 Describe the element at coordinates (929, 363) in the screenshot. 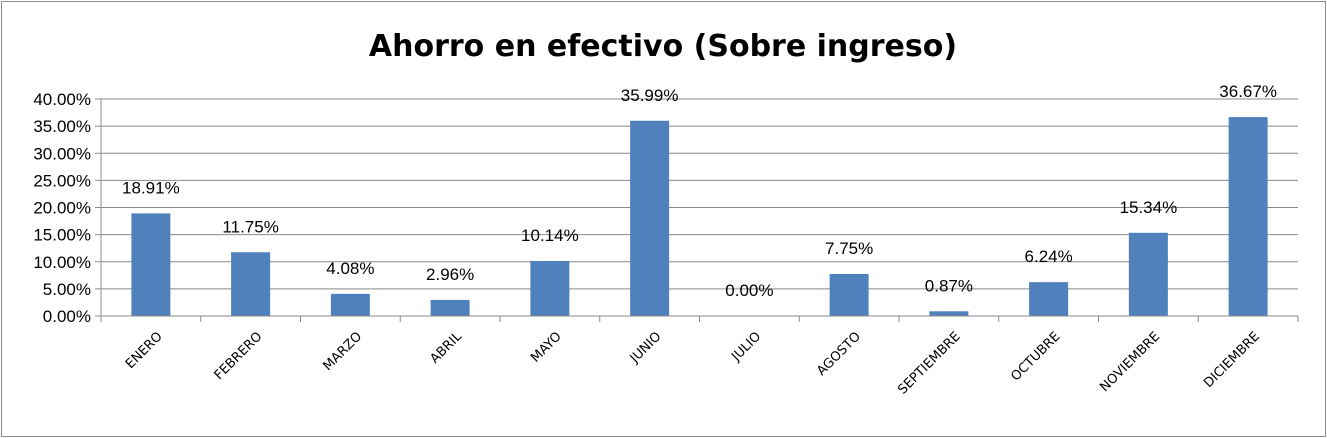

I see `x-tick-label: SEPTIEMBRE` at that location.